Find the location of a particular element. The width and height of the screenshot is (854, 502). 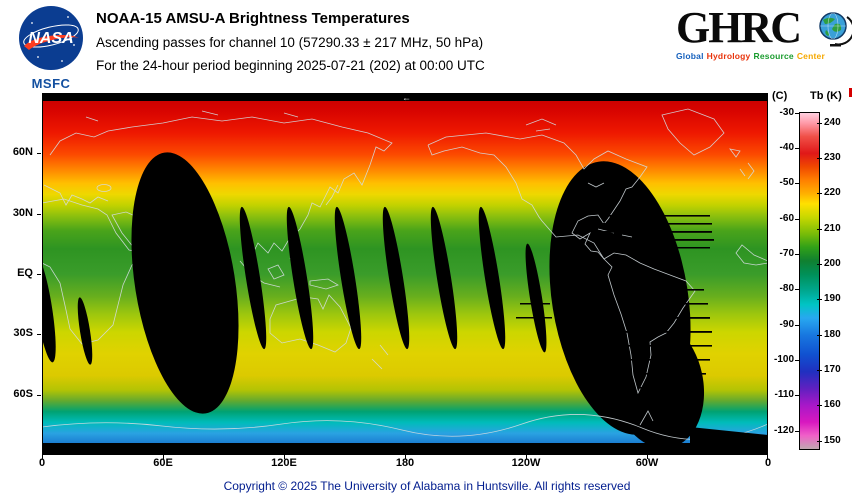

swath-gap-right is located at coordinates (627, 305).